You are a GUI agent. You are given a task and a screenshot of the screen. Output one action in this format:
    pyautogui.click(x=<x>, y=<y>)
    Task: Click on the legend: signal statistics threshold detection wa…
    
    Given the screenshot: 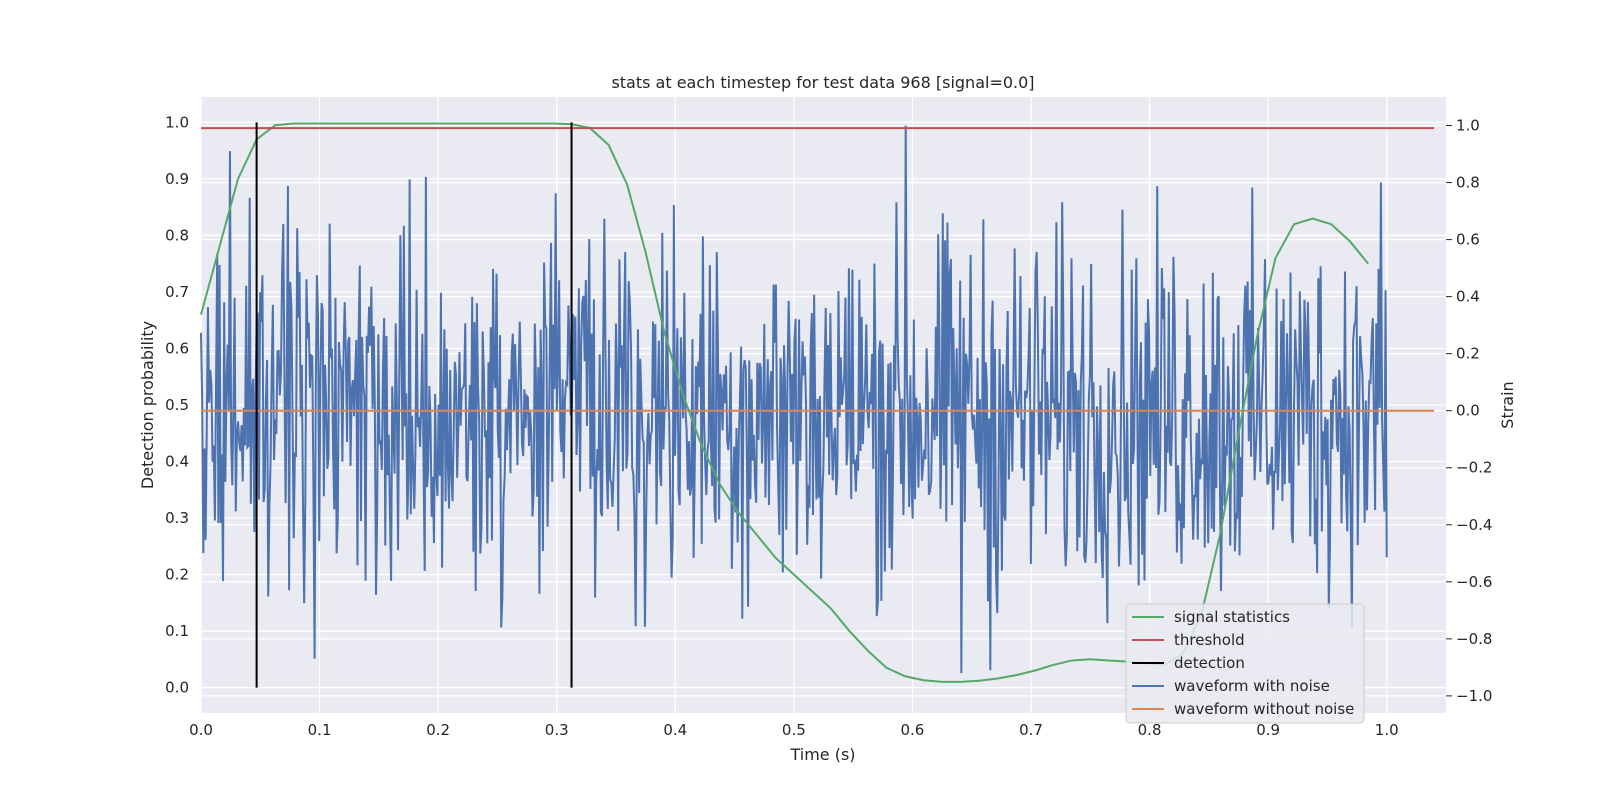 What is the action you would take?
    pyautogui.click(x=1245, y=663)
    